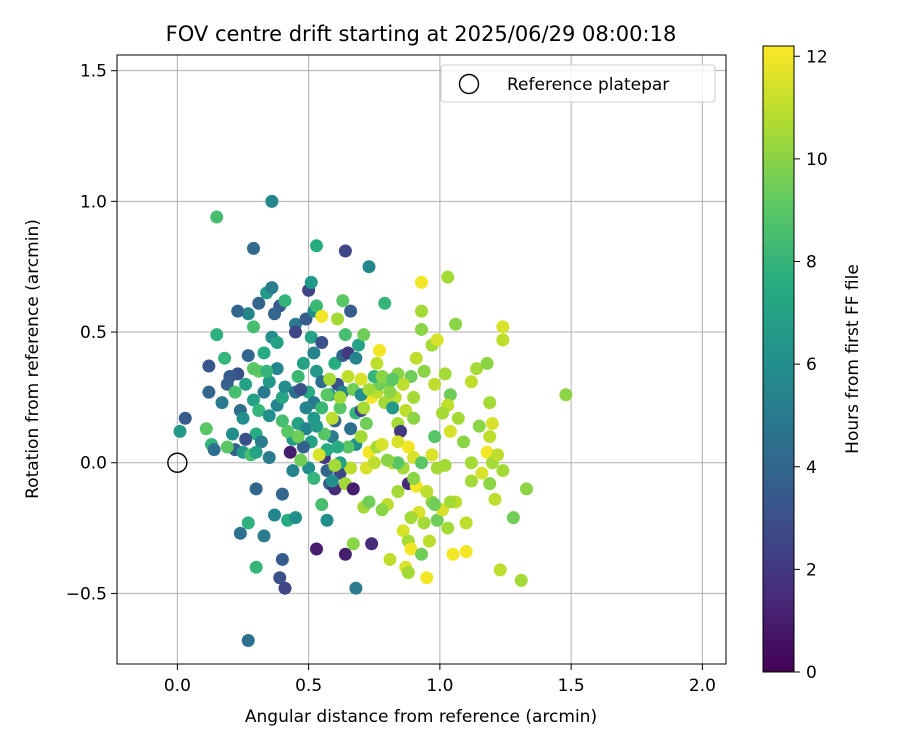 The width and height of the screenshot is (900, 750). I want to click on colorbar-ticks: 0 2 4 6 8 10 12, so click(811, 365).